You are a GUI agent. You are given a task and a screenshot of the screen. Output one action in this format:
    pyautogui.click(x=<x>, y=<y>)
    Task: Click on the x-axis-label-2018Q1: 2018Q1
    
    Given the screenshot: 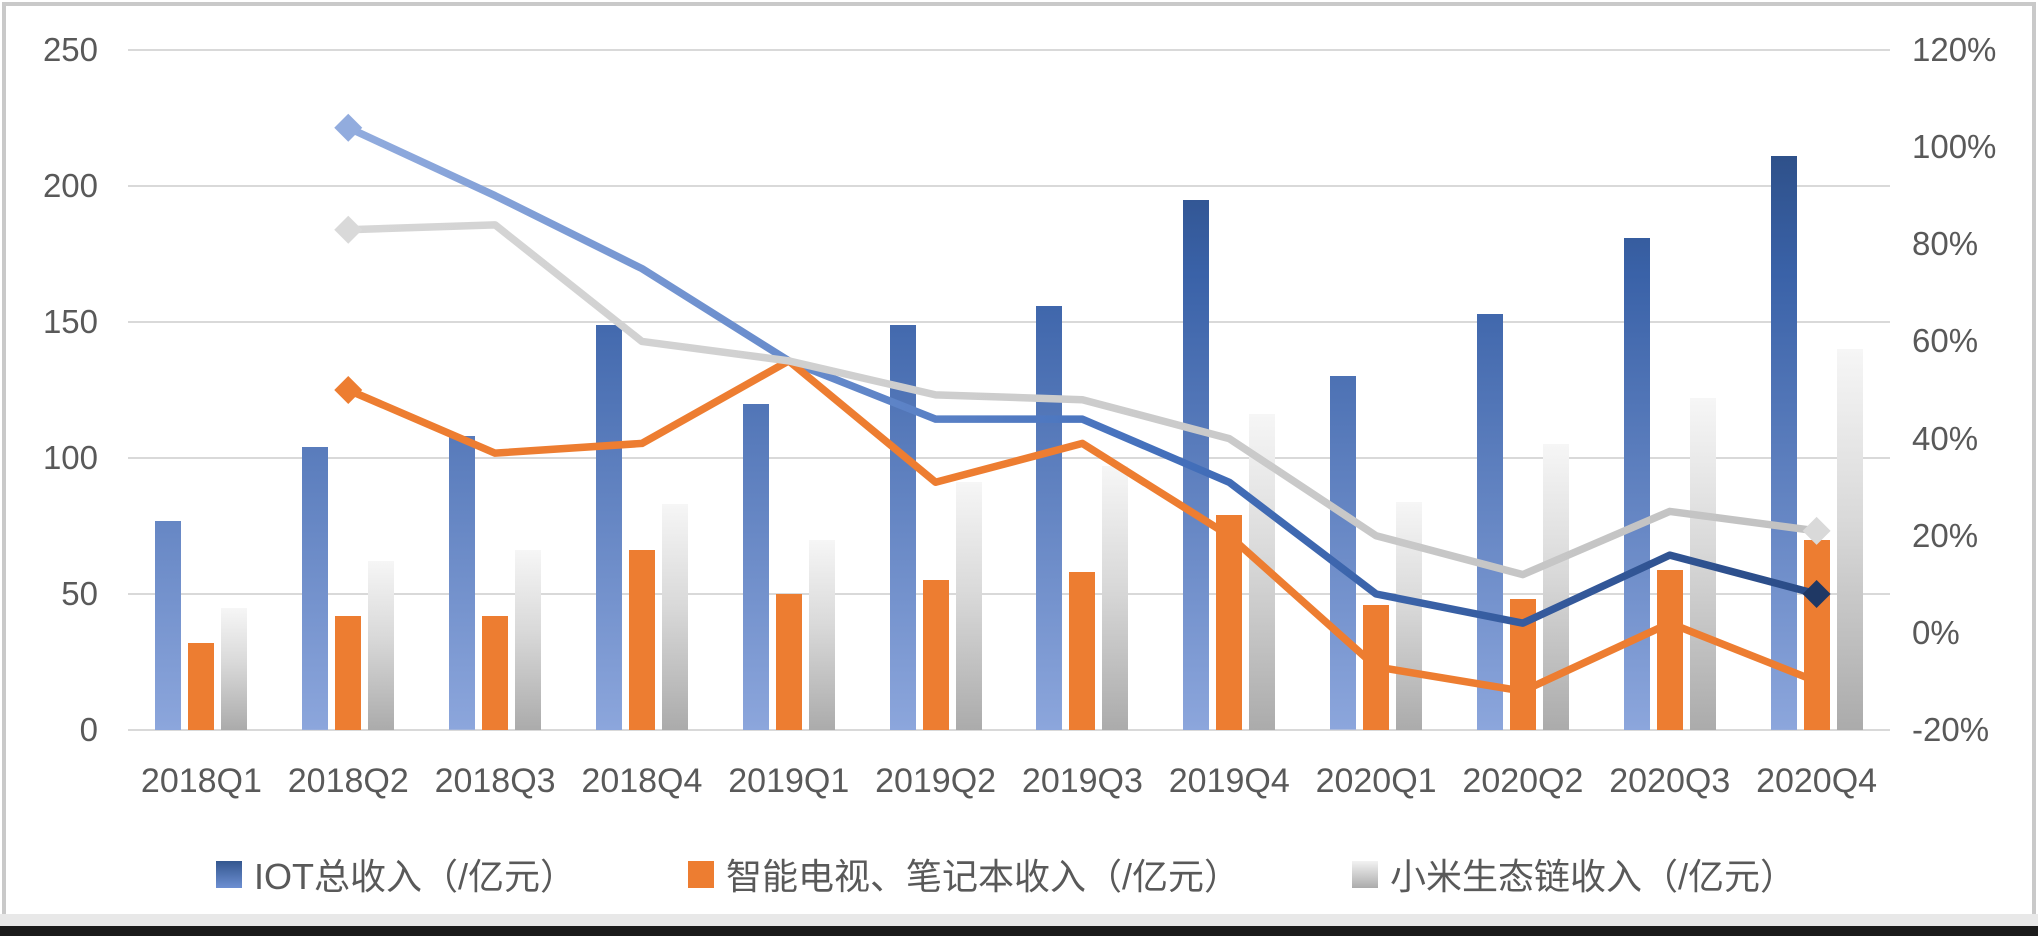 What is the action you would take?
    pyautogui.click(x=201, y=781)
    